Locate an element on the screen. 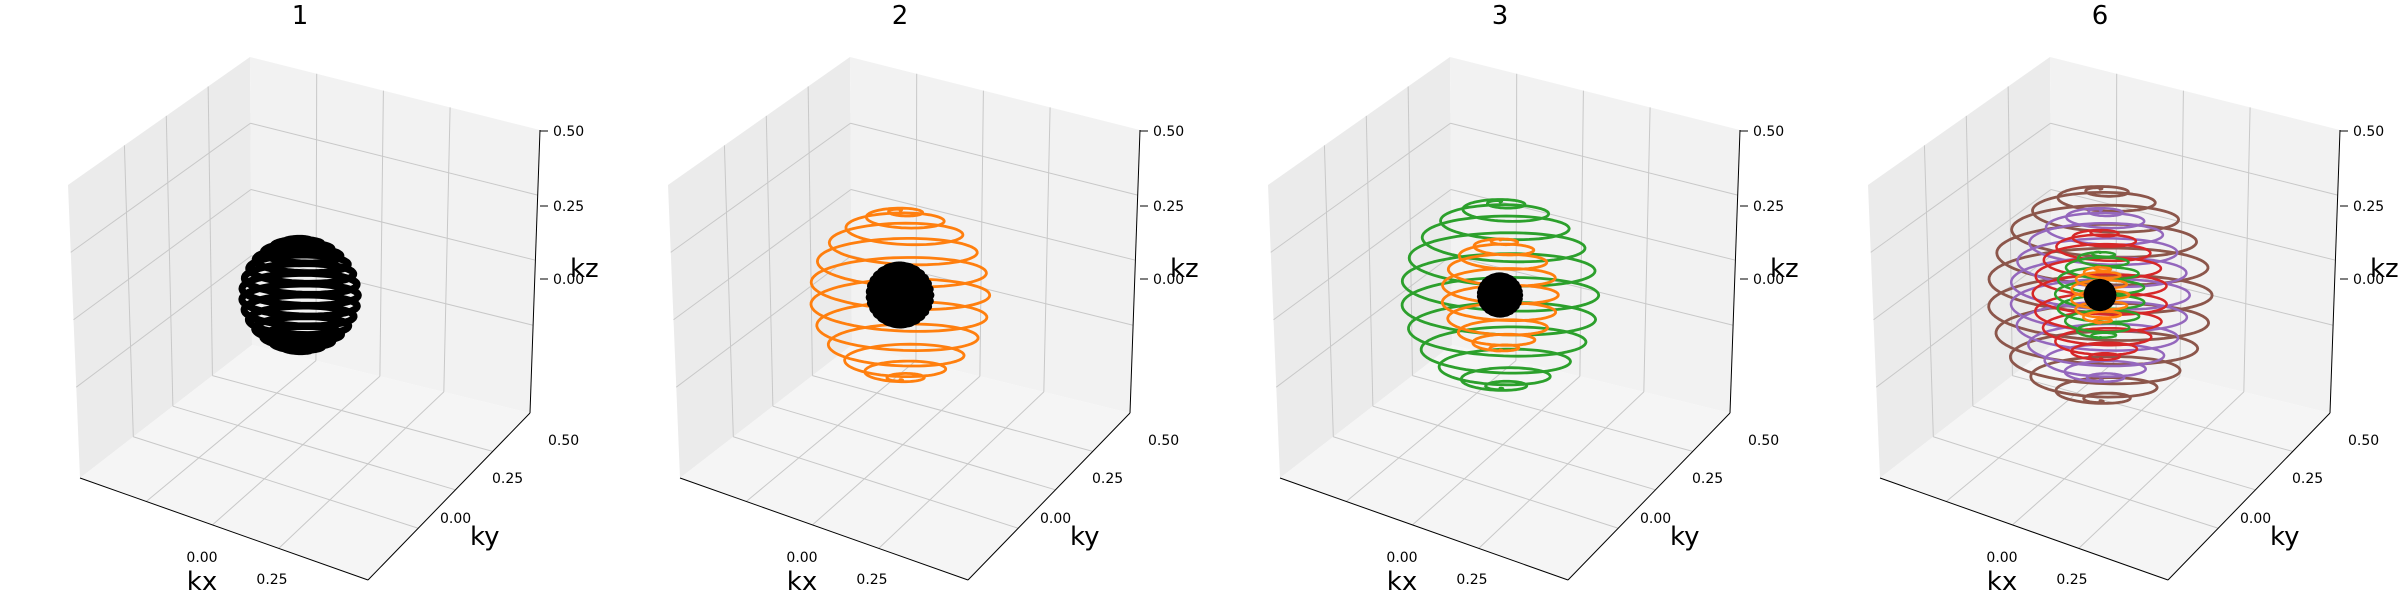 This screenshot has height=600, width=2400. spiral-red is located at coordinates (2099, 295).